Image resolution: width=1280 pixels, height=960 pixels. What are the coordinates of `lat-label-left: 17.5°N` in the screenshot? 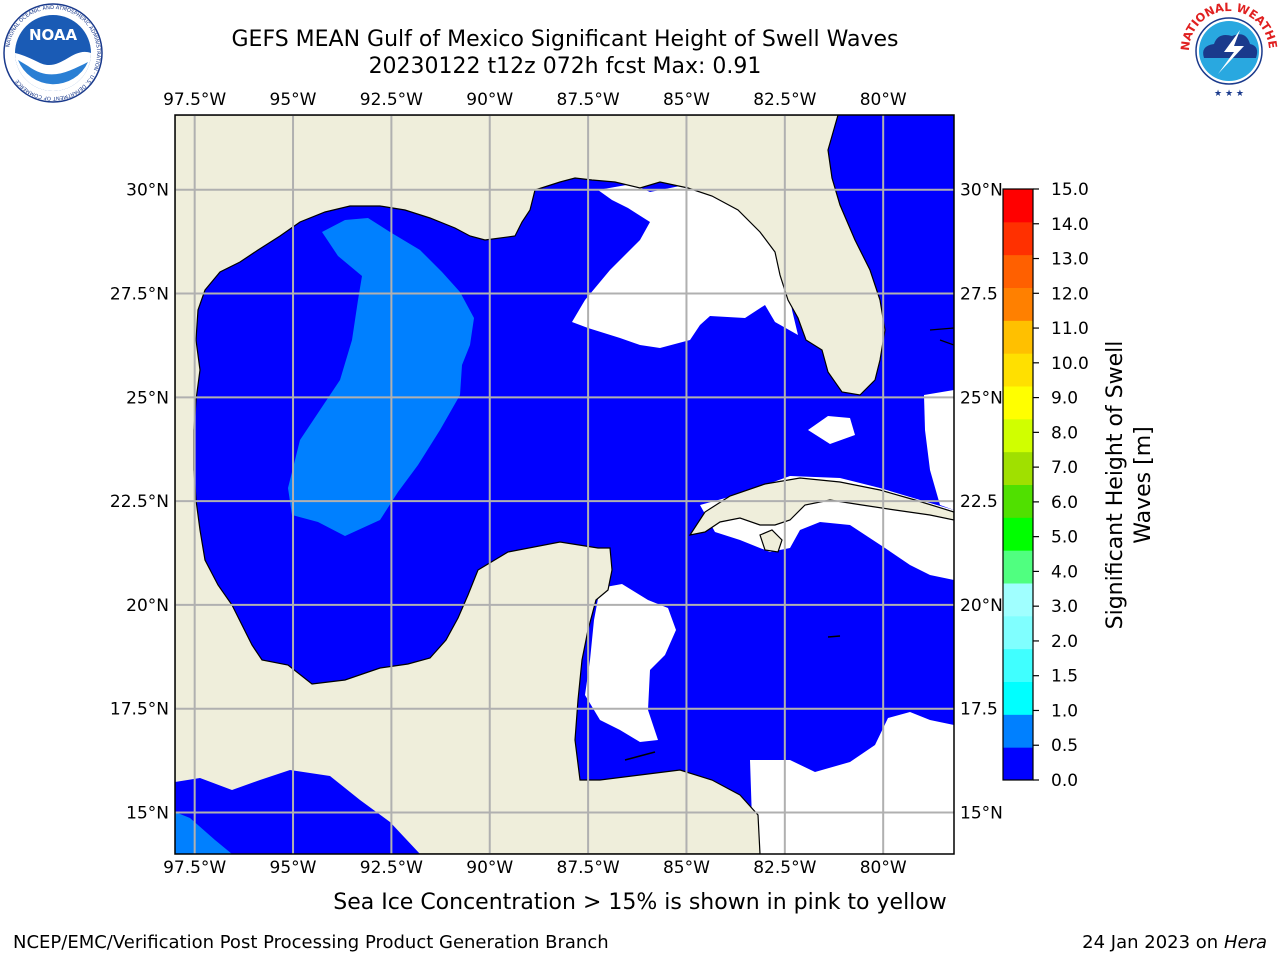 It's located at (139, 710).